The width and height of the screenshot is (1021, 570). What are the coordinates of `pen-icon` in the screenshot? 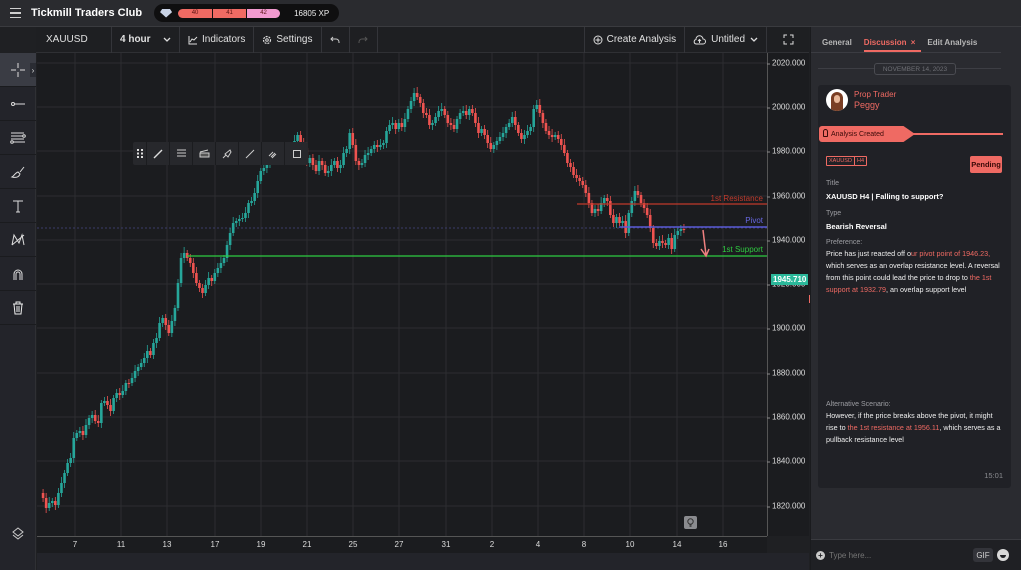 It's located at (158, 153).